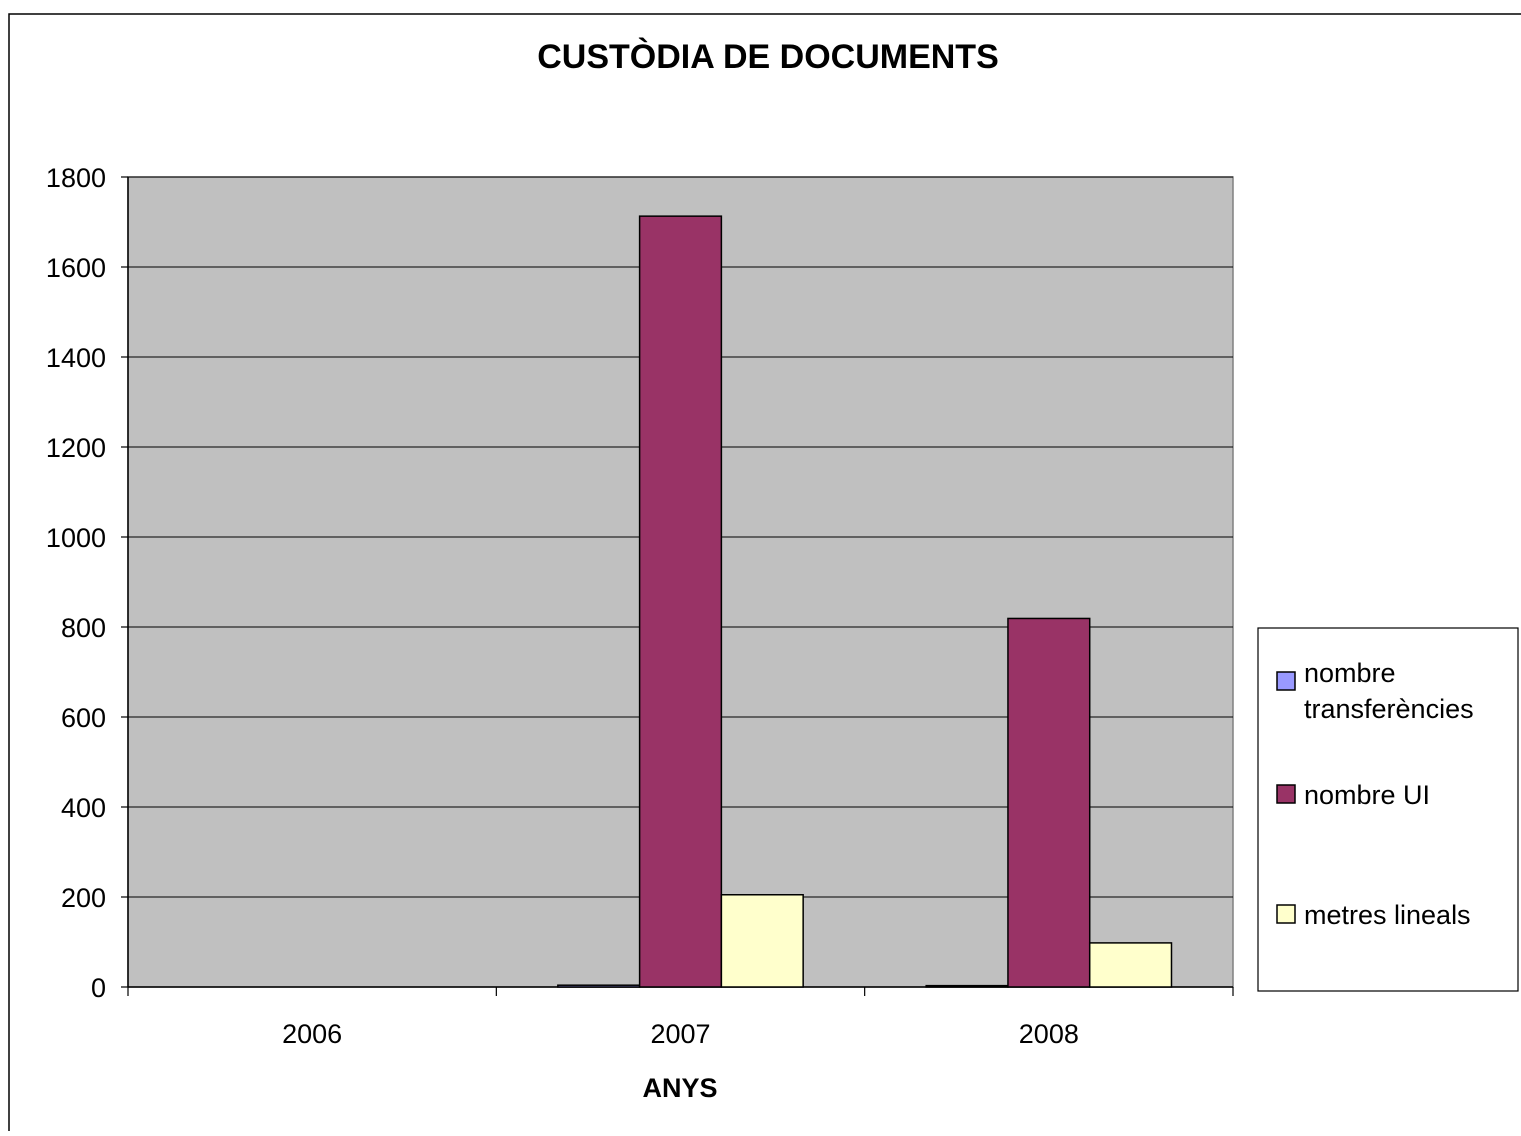  Describe the element at coordinates (680, 601) in the screenshot. I see `bar-nombre-UI-2007` at that location.